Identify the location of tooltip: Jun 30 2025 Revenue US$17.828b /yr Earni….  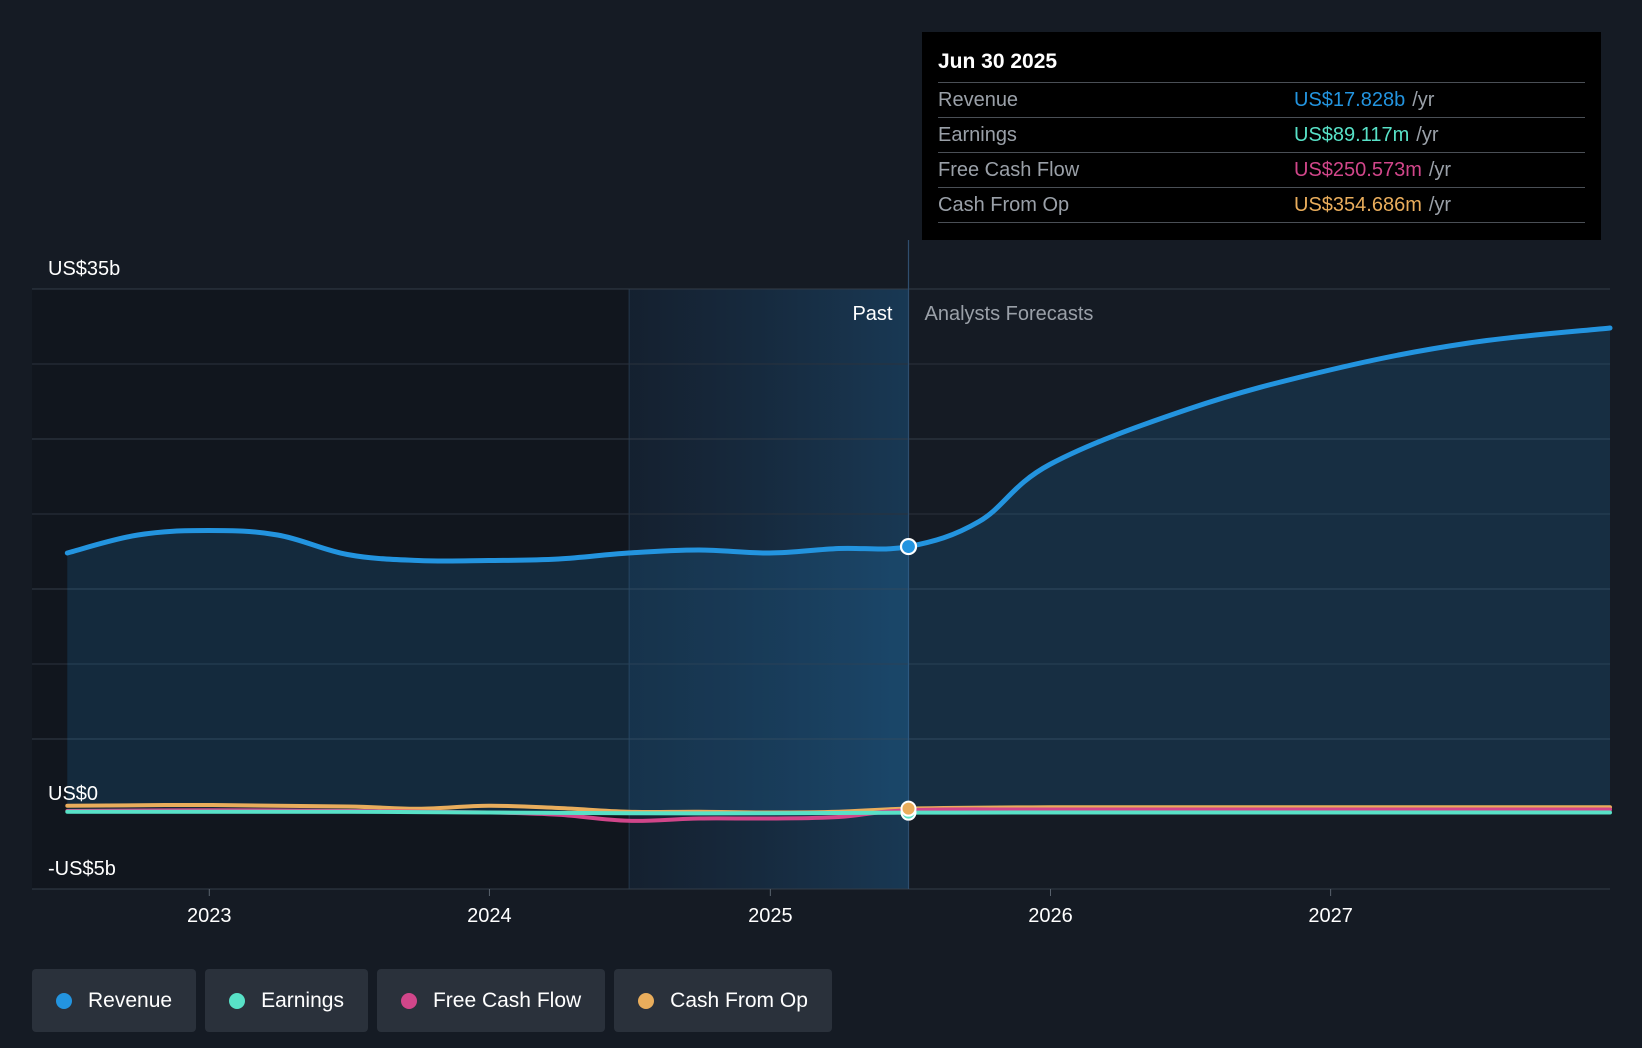
(1261, 136).